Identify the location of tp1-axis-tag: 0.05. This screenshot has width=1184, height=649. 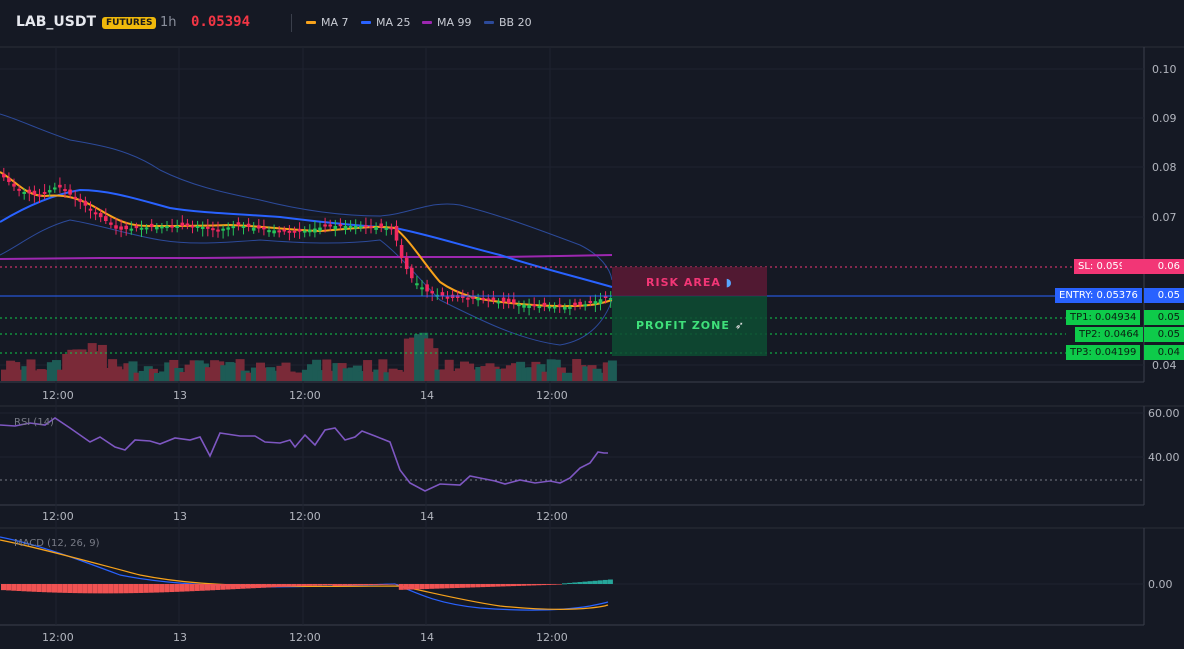
(1164, 317).